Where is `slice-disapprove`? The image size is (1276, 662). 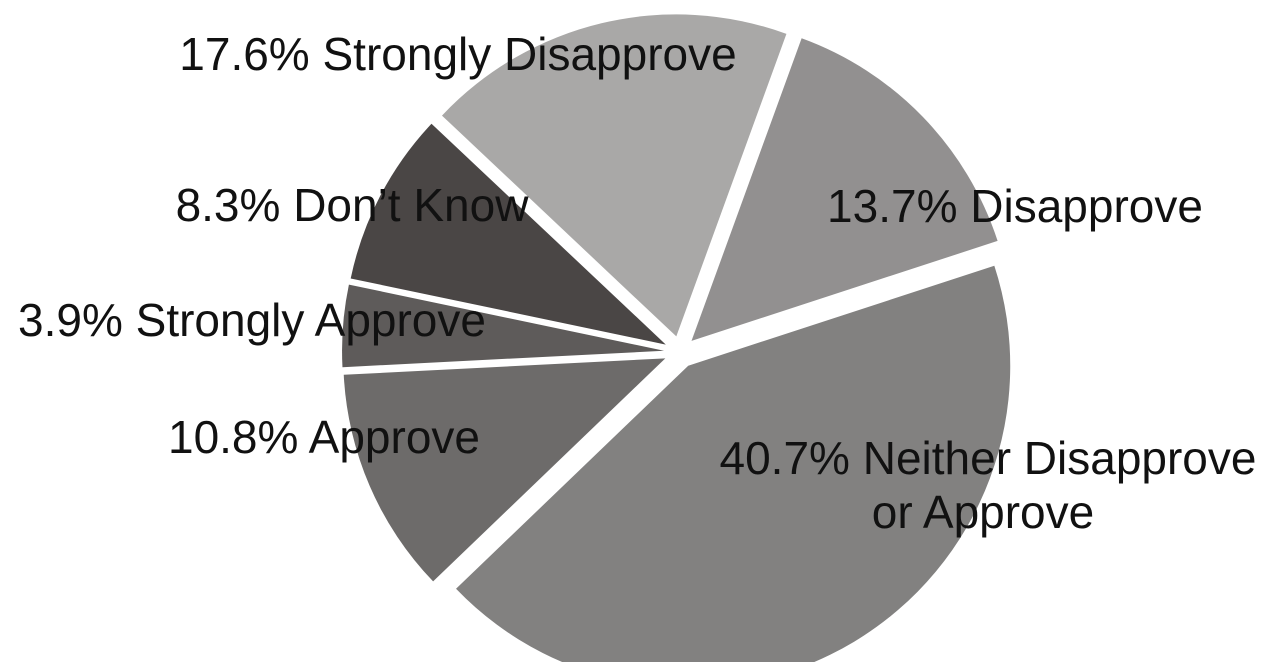 slice-disapprove is located at coordinates (844, 189).